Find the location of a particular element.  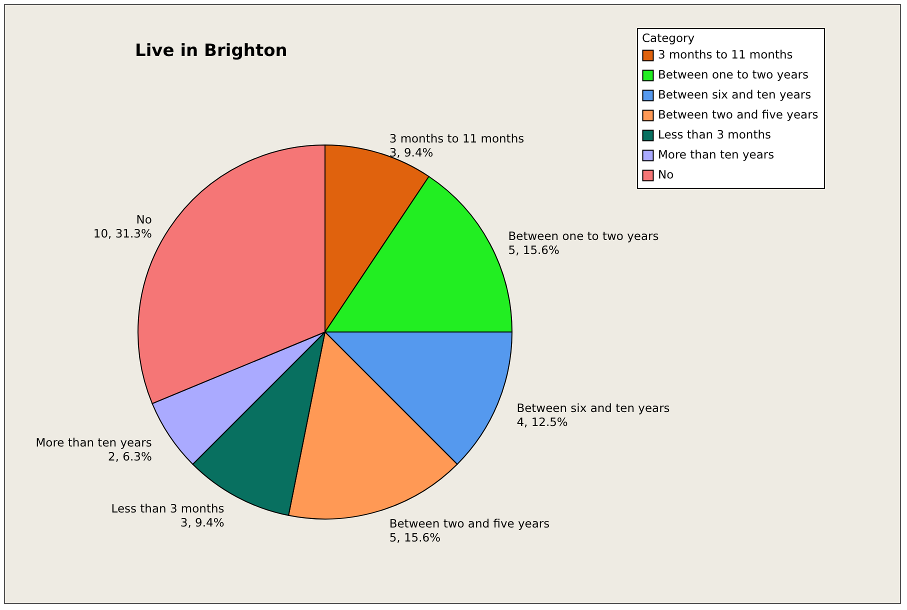

legend-title: Category is located at coordinates (668, 38).